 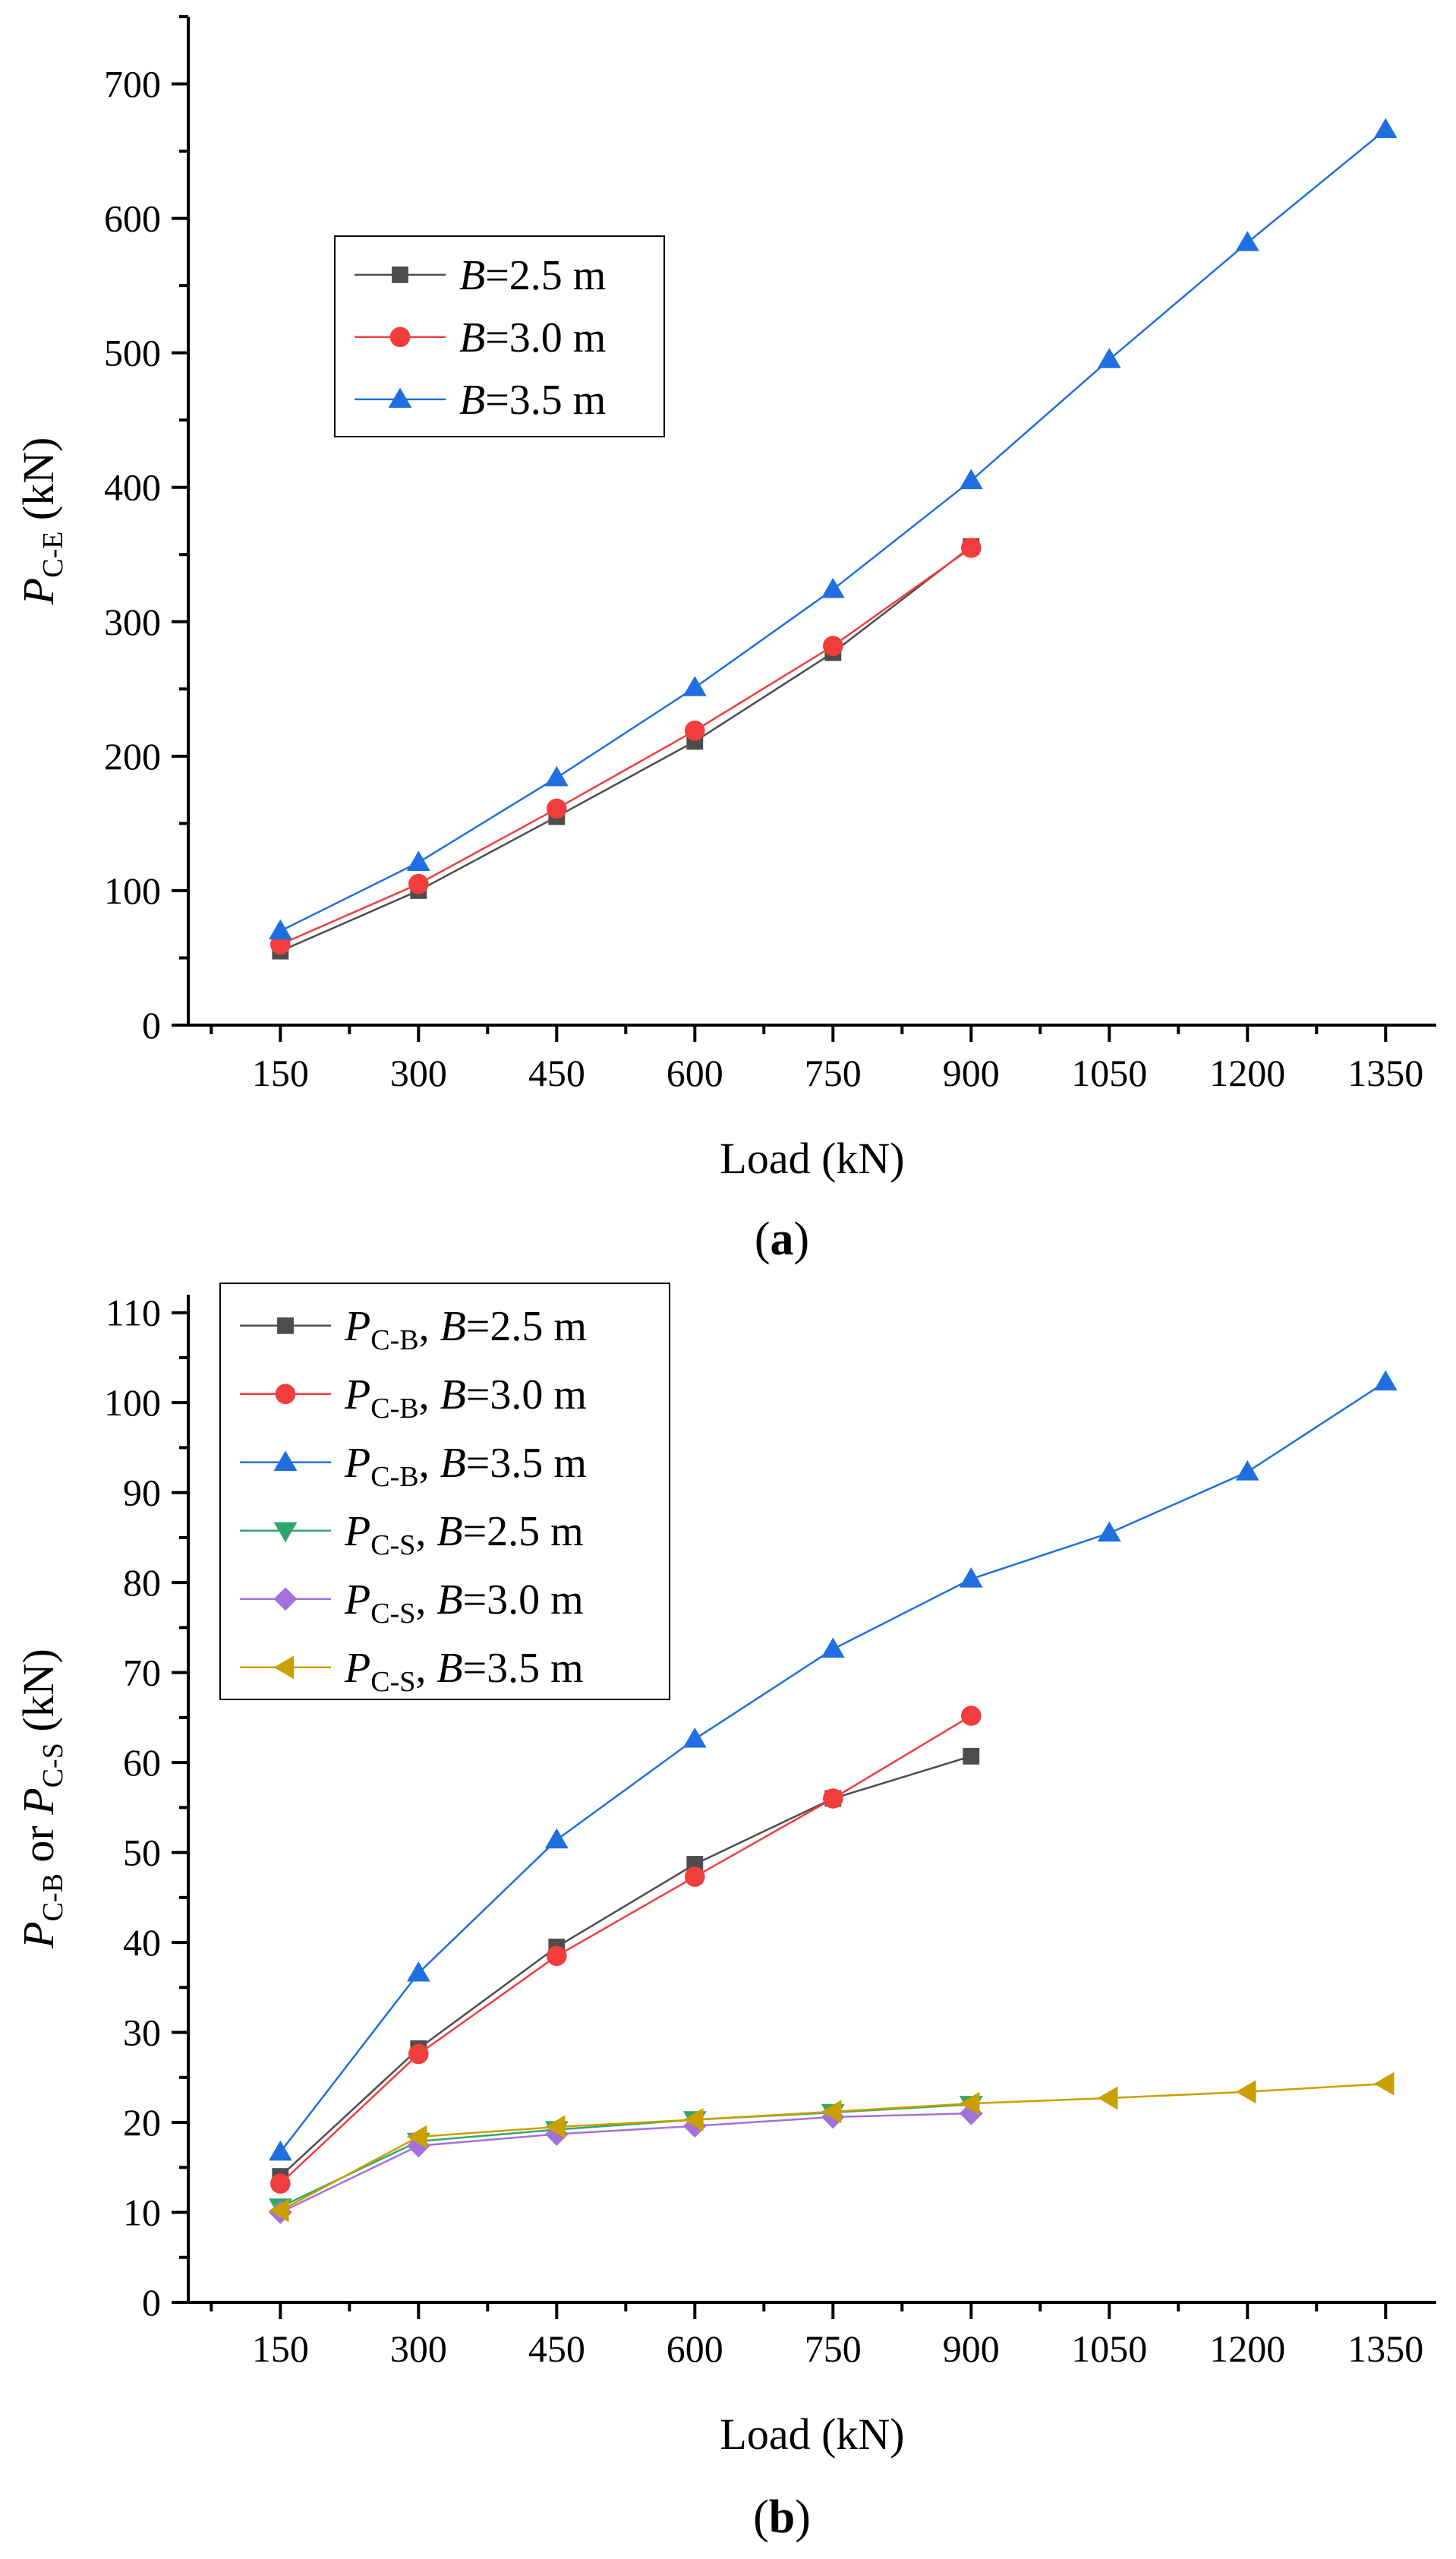 I want to click on y-tick-label: 70, so click(x=142, y=1673).